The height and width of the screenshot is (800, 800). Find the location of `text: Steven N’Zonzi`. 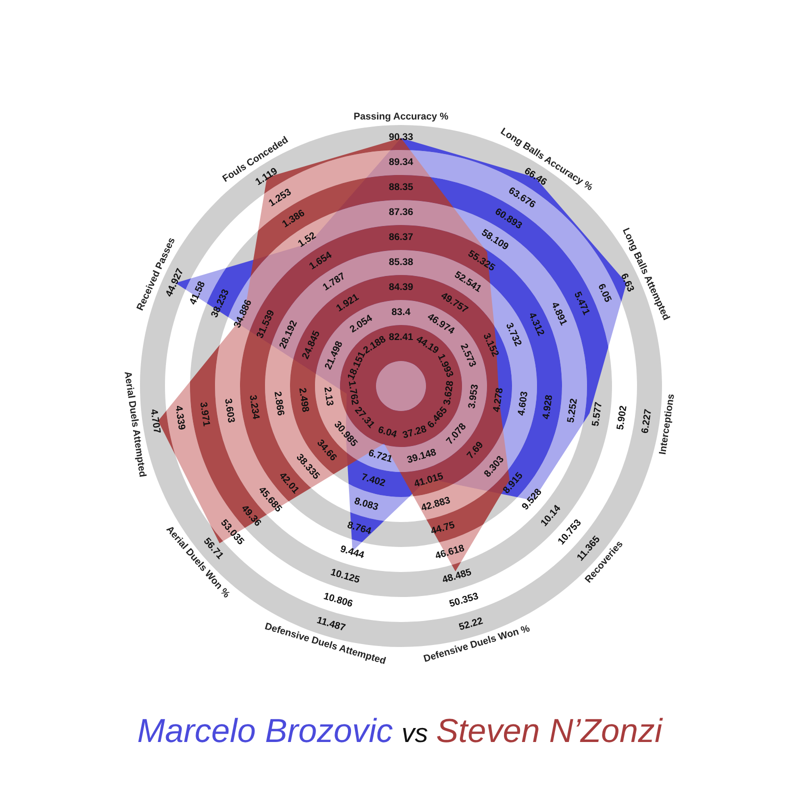

text: Steven N’Zonzi is located at coordinates (550, 730).